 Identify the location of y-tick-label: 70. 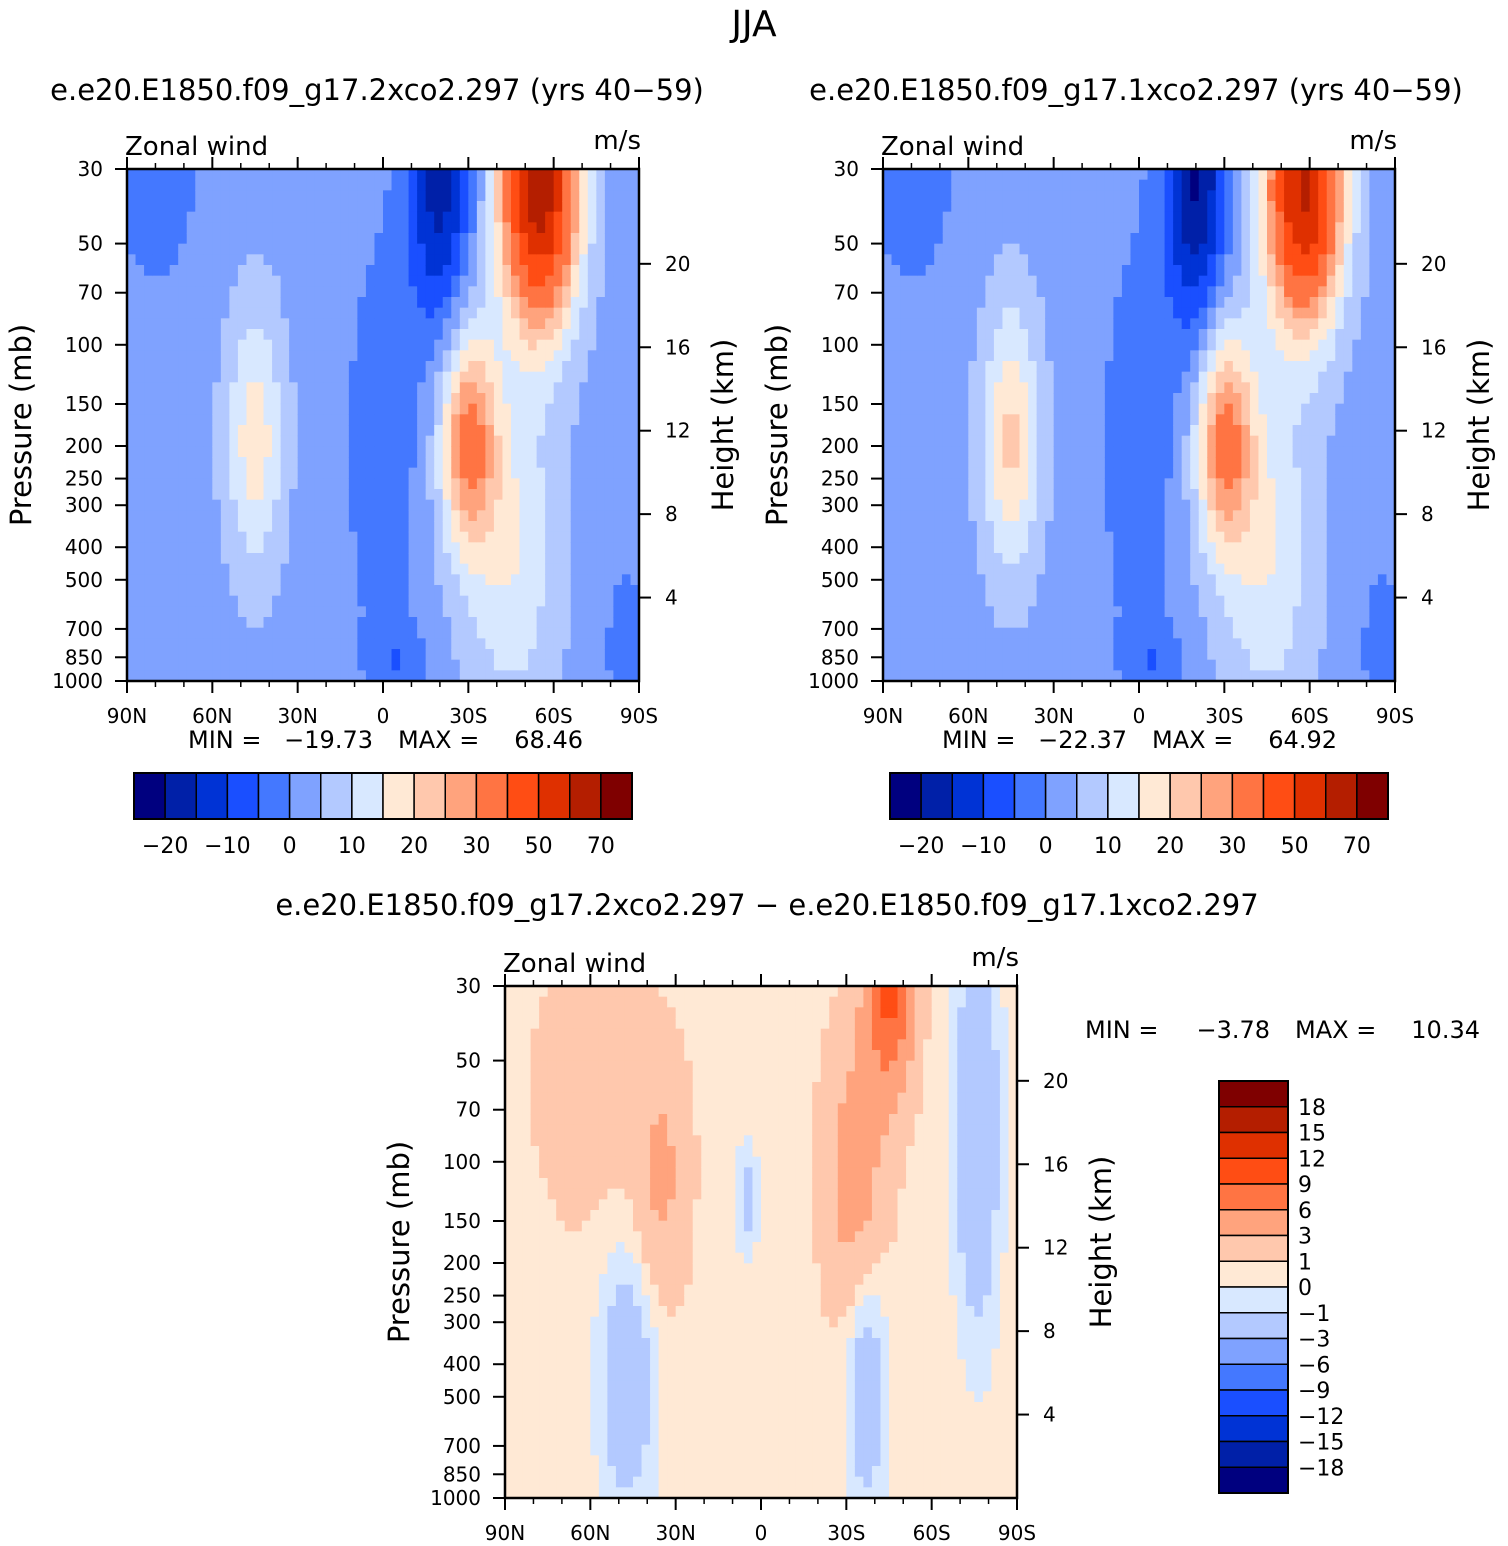
(90, 293).